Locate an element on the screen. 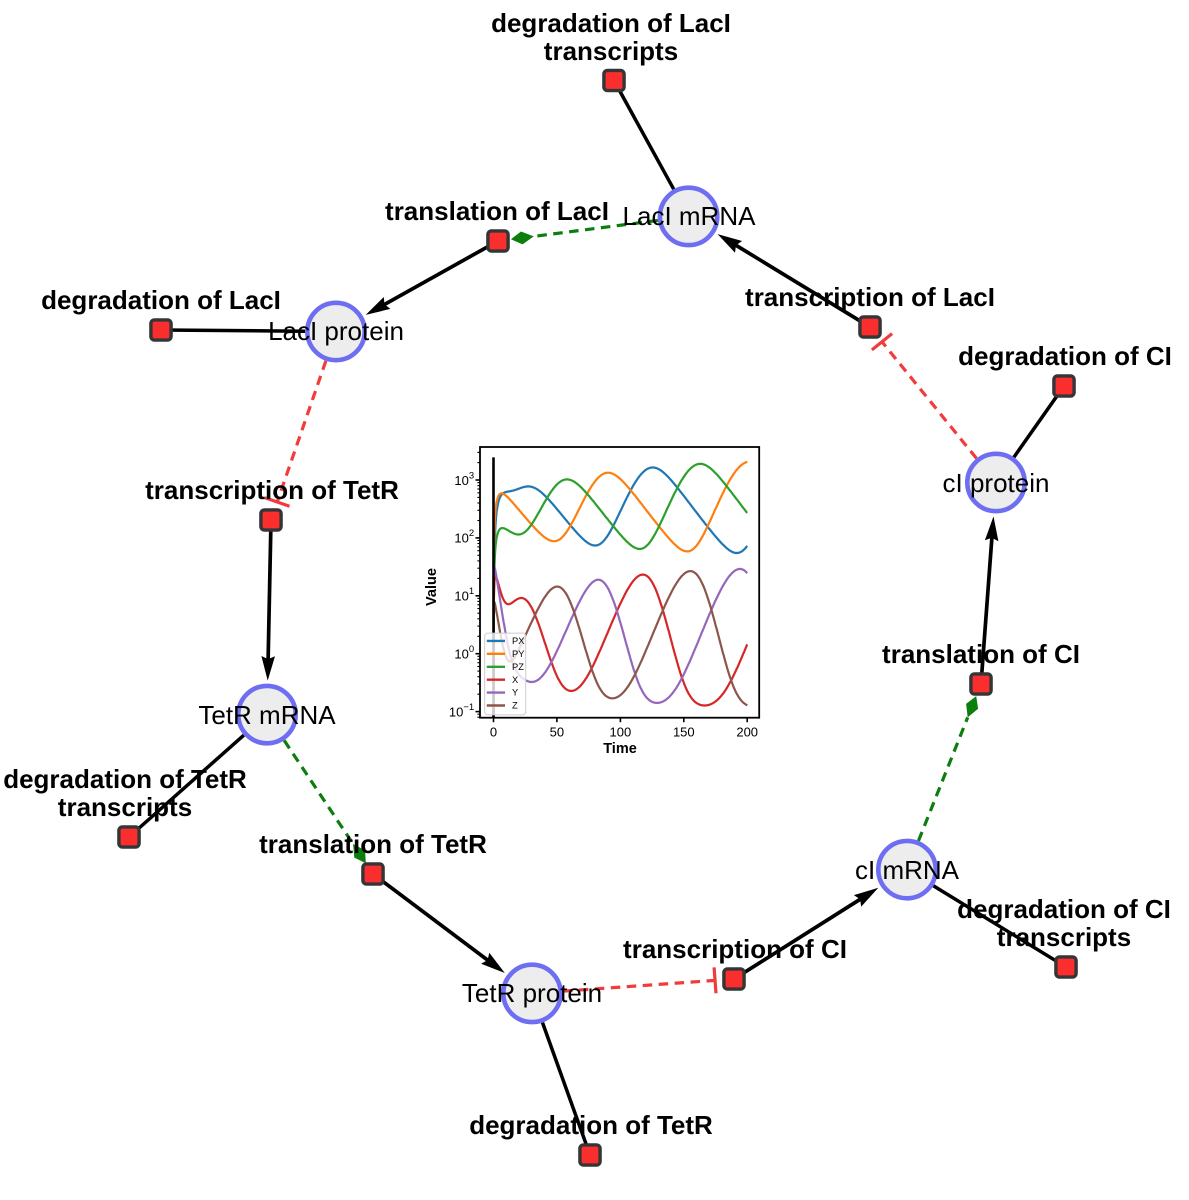 This screenshot has width=1189, height=1200. svg-text: 101 is located at coordinates (465, 595).